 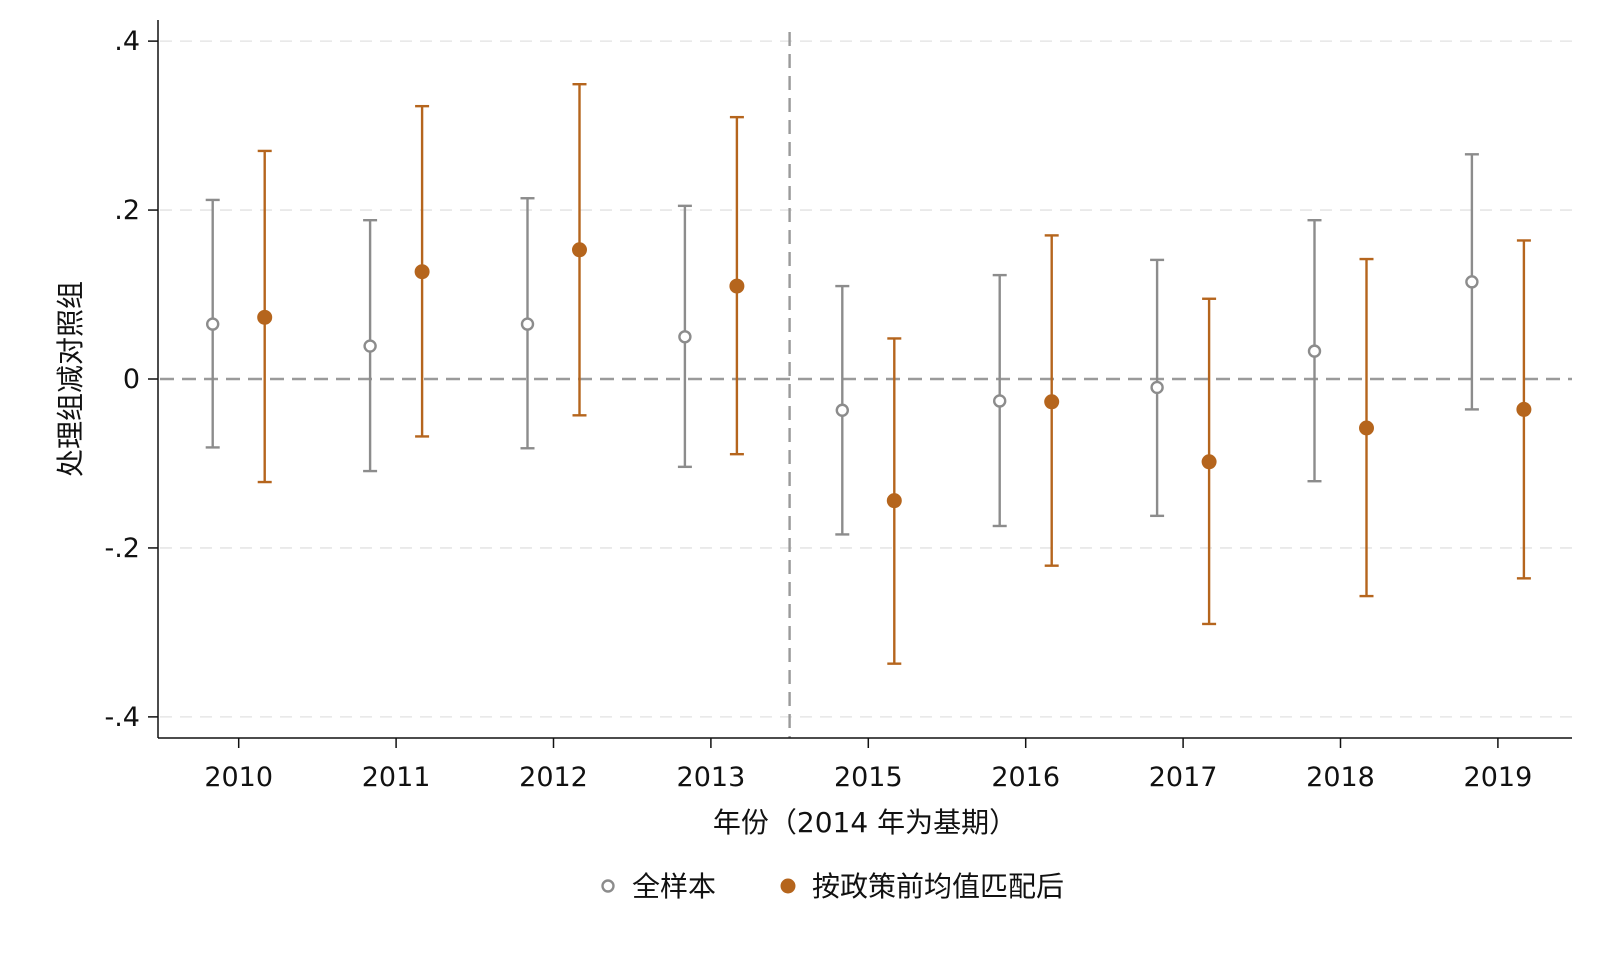 What do you see at coordinates (238, 777) in the screenshot?
I see `x-tick-label: 2010` at bounding box center [238, 777].